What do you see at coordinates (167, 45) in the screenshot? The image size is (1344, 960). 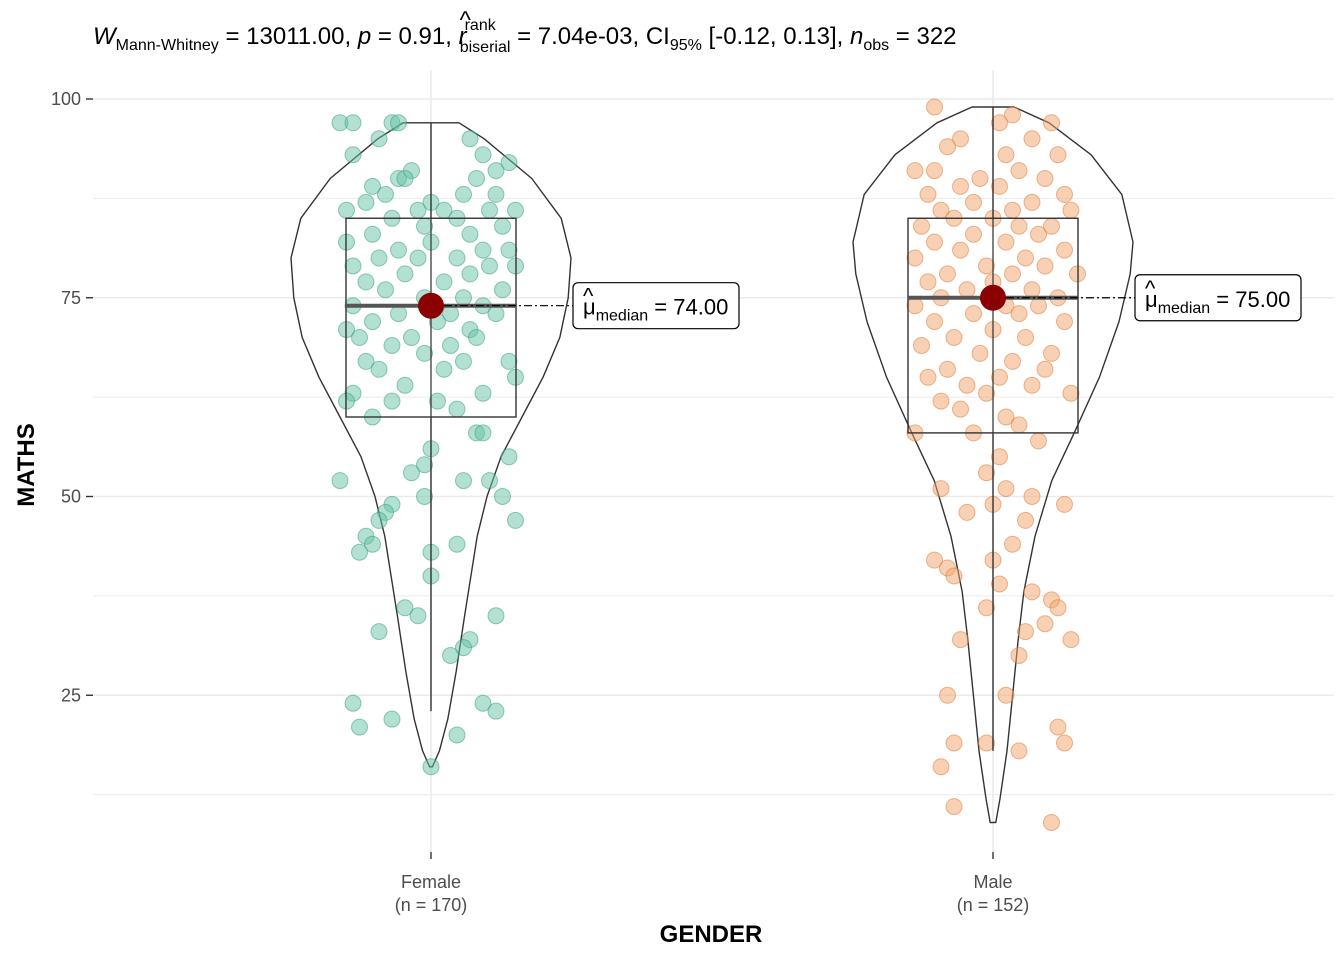 I see `title-w-subscript: Mann-Whitney` at bounding box center [167, 45].